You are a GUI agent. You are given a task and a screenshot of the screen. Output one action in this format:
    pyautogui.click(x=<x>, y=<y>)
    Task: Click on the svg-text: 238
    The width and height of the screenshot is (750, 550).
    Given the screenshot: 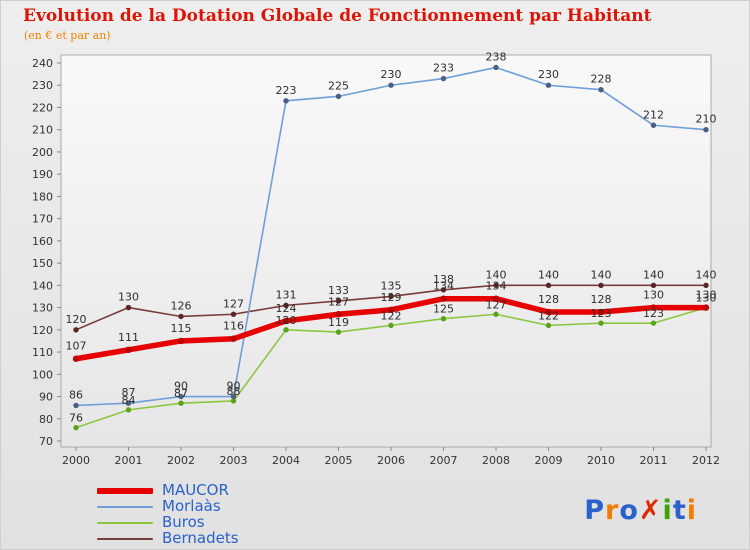 What is the action you would take?
    pyautogui.click(x=496, y=56)
    